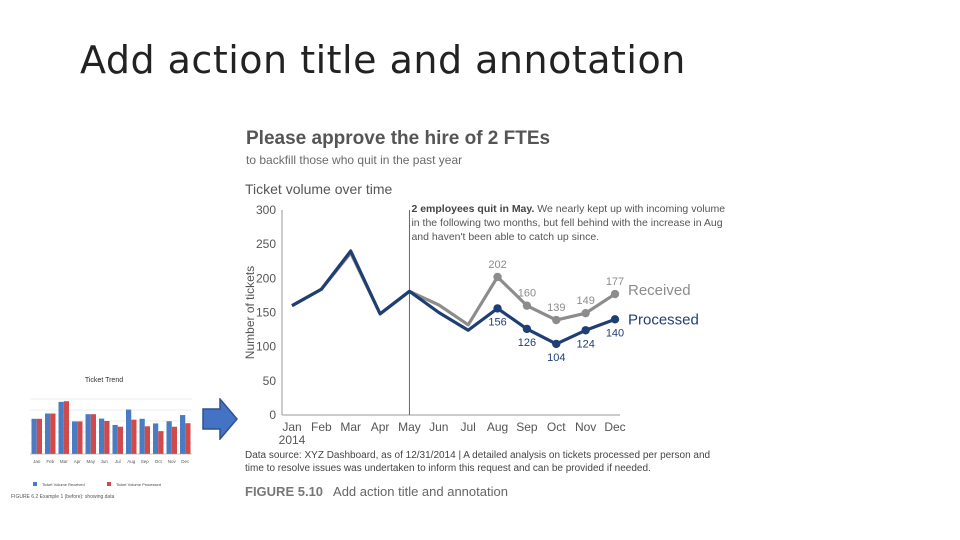 The height and width of the screenshot is (540, 960). Describe the element at coordinates (172, 461) in the screenshot. I see `thumbnail-x-label: Nov` at that location.